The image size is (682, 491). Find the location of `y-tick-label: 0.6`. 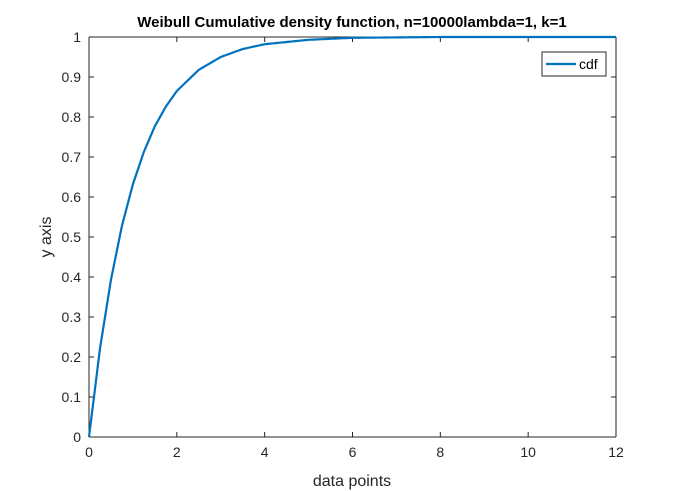

y-tick-label: 0.6 is located at coordinates (72, 197).